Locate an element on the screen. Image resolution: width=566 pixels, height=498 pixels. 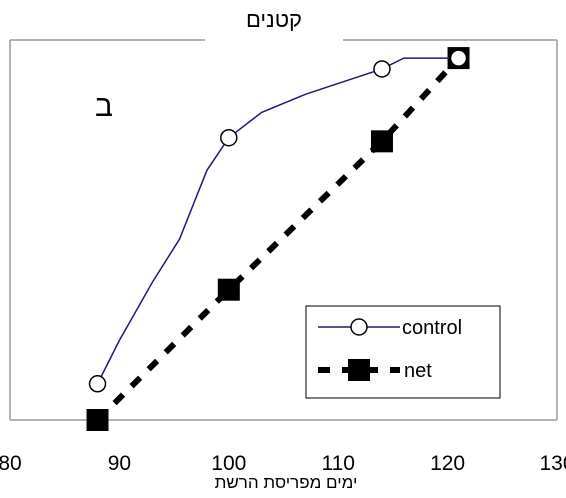
panel-label: ב is located at coordinates (104, 106).